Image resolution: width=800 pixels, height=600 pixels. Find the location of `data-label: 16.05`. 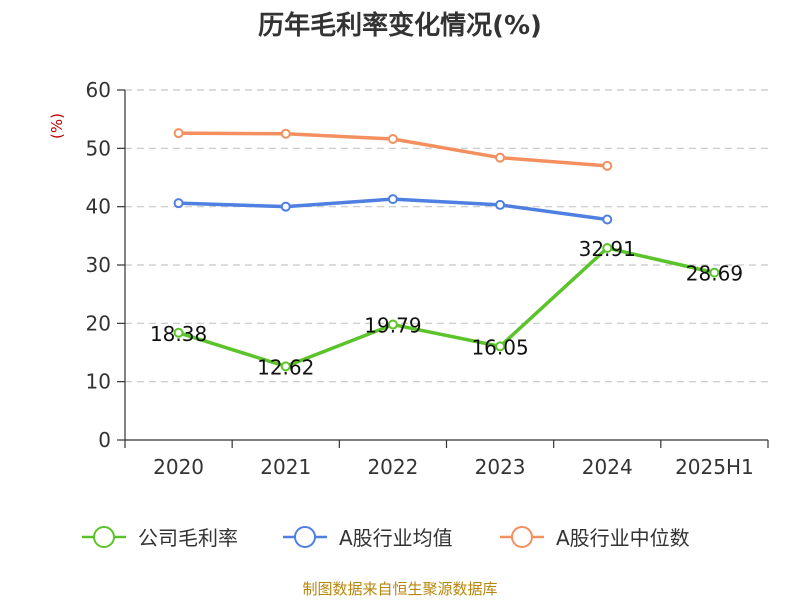

data-label: 16.05 is located at coordinates (499, 347).